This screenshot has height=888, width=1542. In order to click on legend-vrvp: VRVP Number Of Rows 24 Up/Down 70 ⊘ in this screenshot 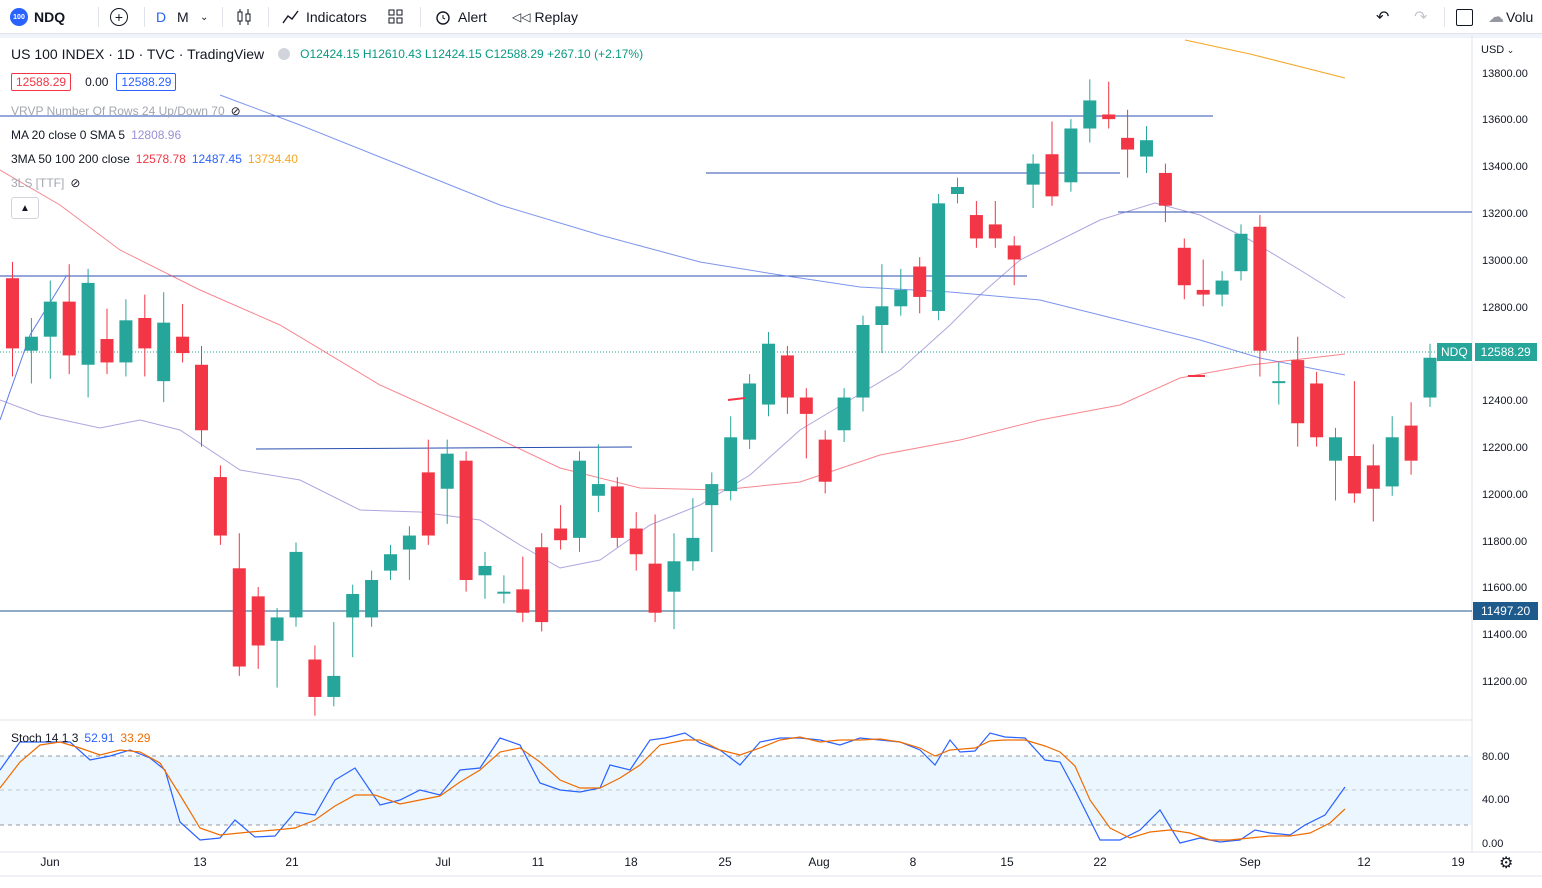, I will do `click(126, 111)`.